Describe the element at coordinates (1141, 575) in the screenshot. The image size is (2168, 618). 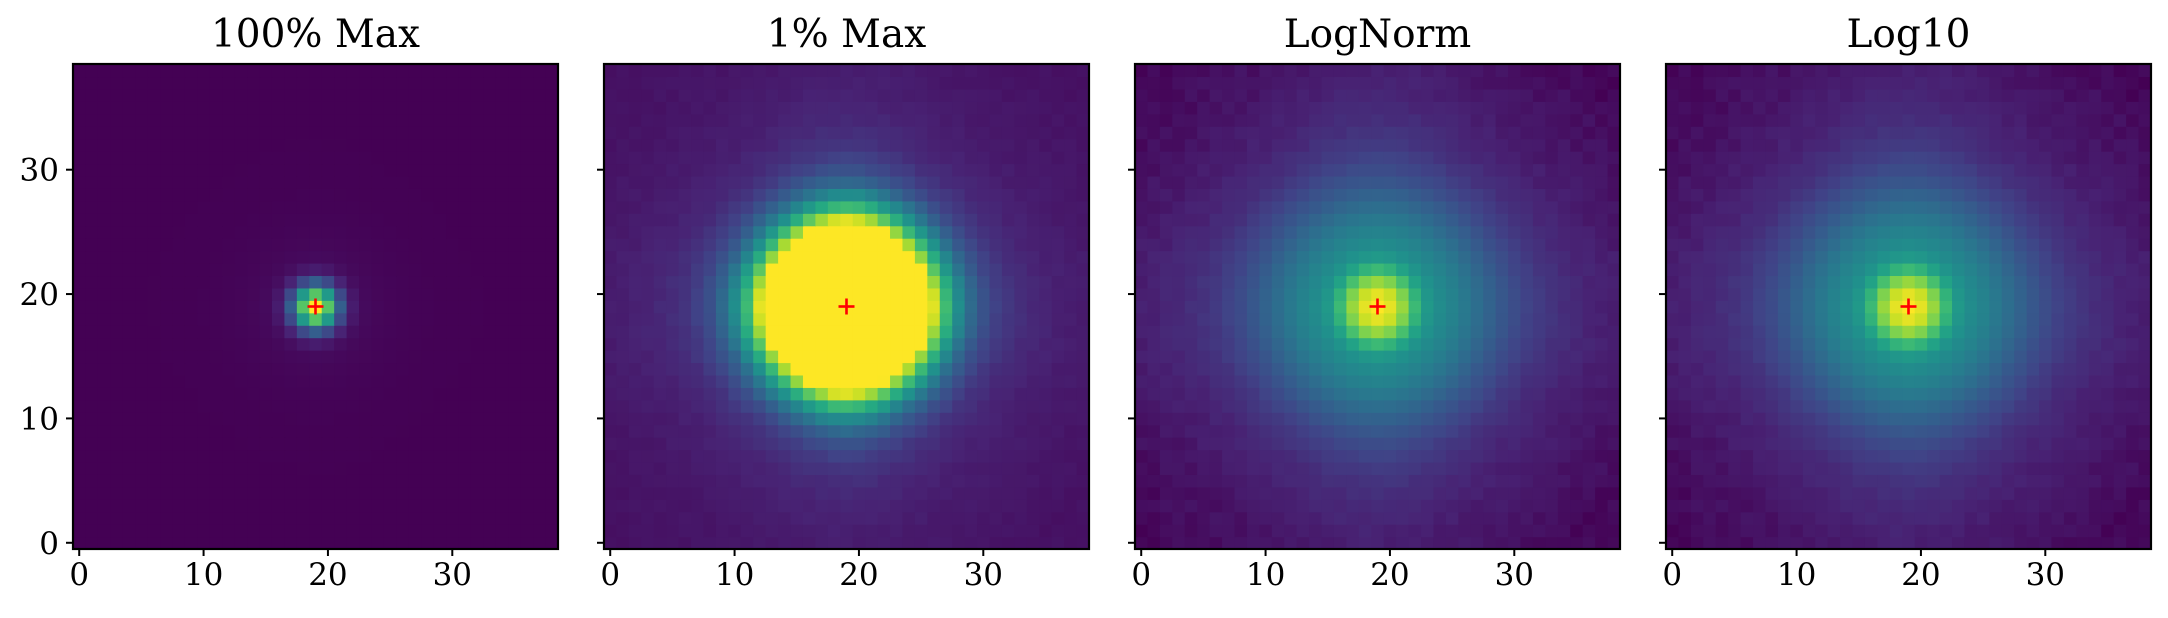
I see `x-tick-label: 0` at that location.